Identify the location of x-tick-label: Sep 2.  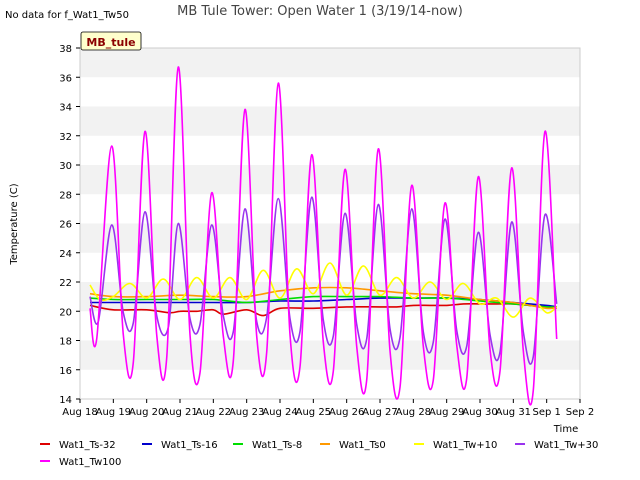
(580, 412).